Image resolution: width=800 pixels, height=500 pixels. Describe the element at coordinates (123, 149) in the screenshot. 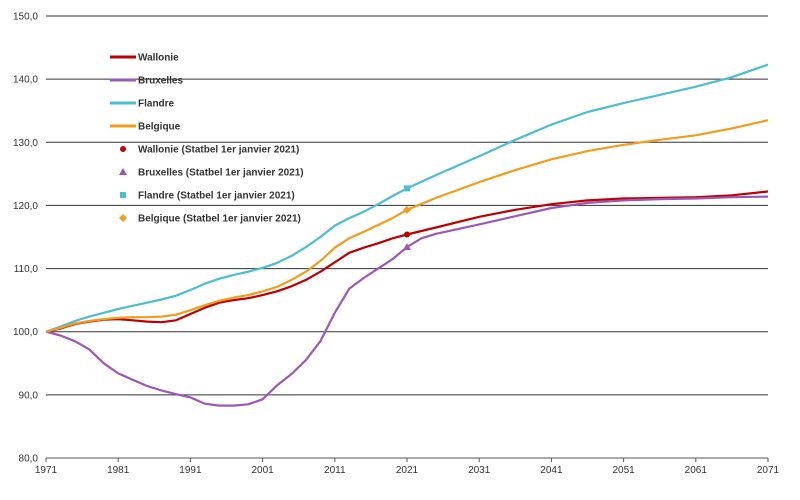

I see `legend-swatch-circle` at that location.